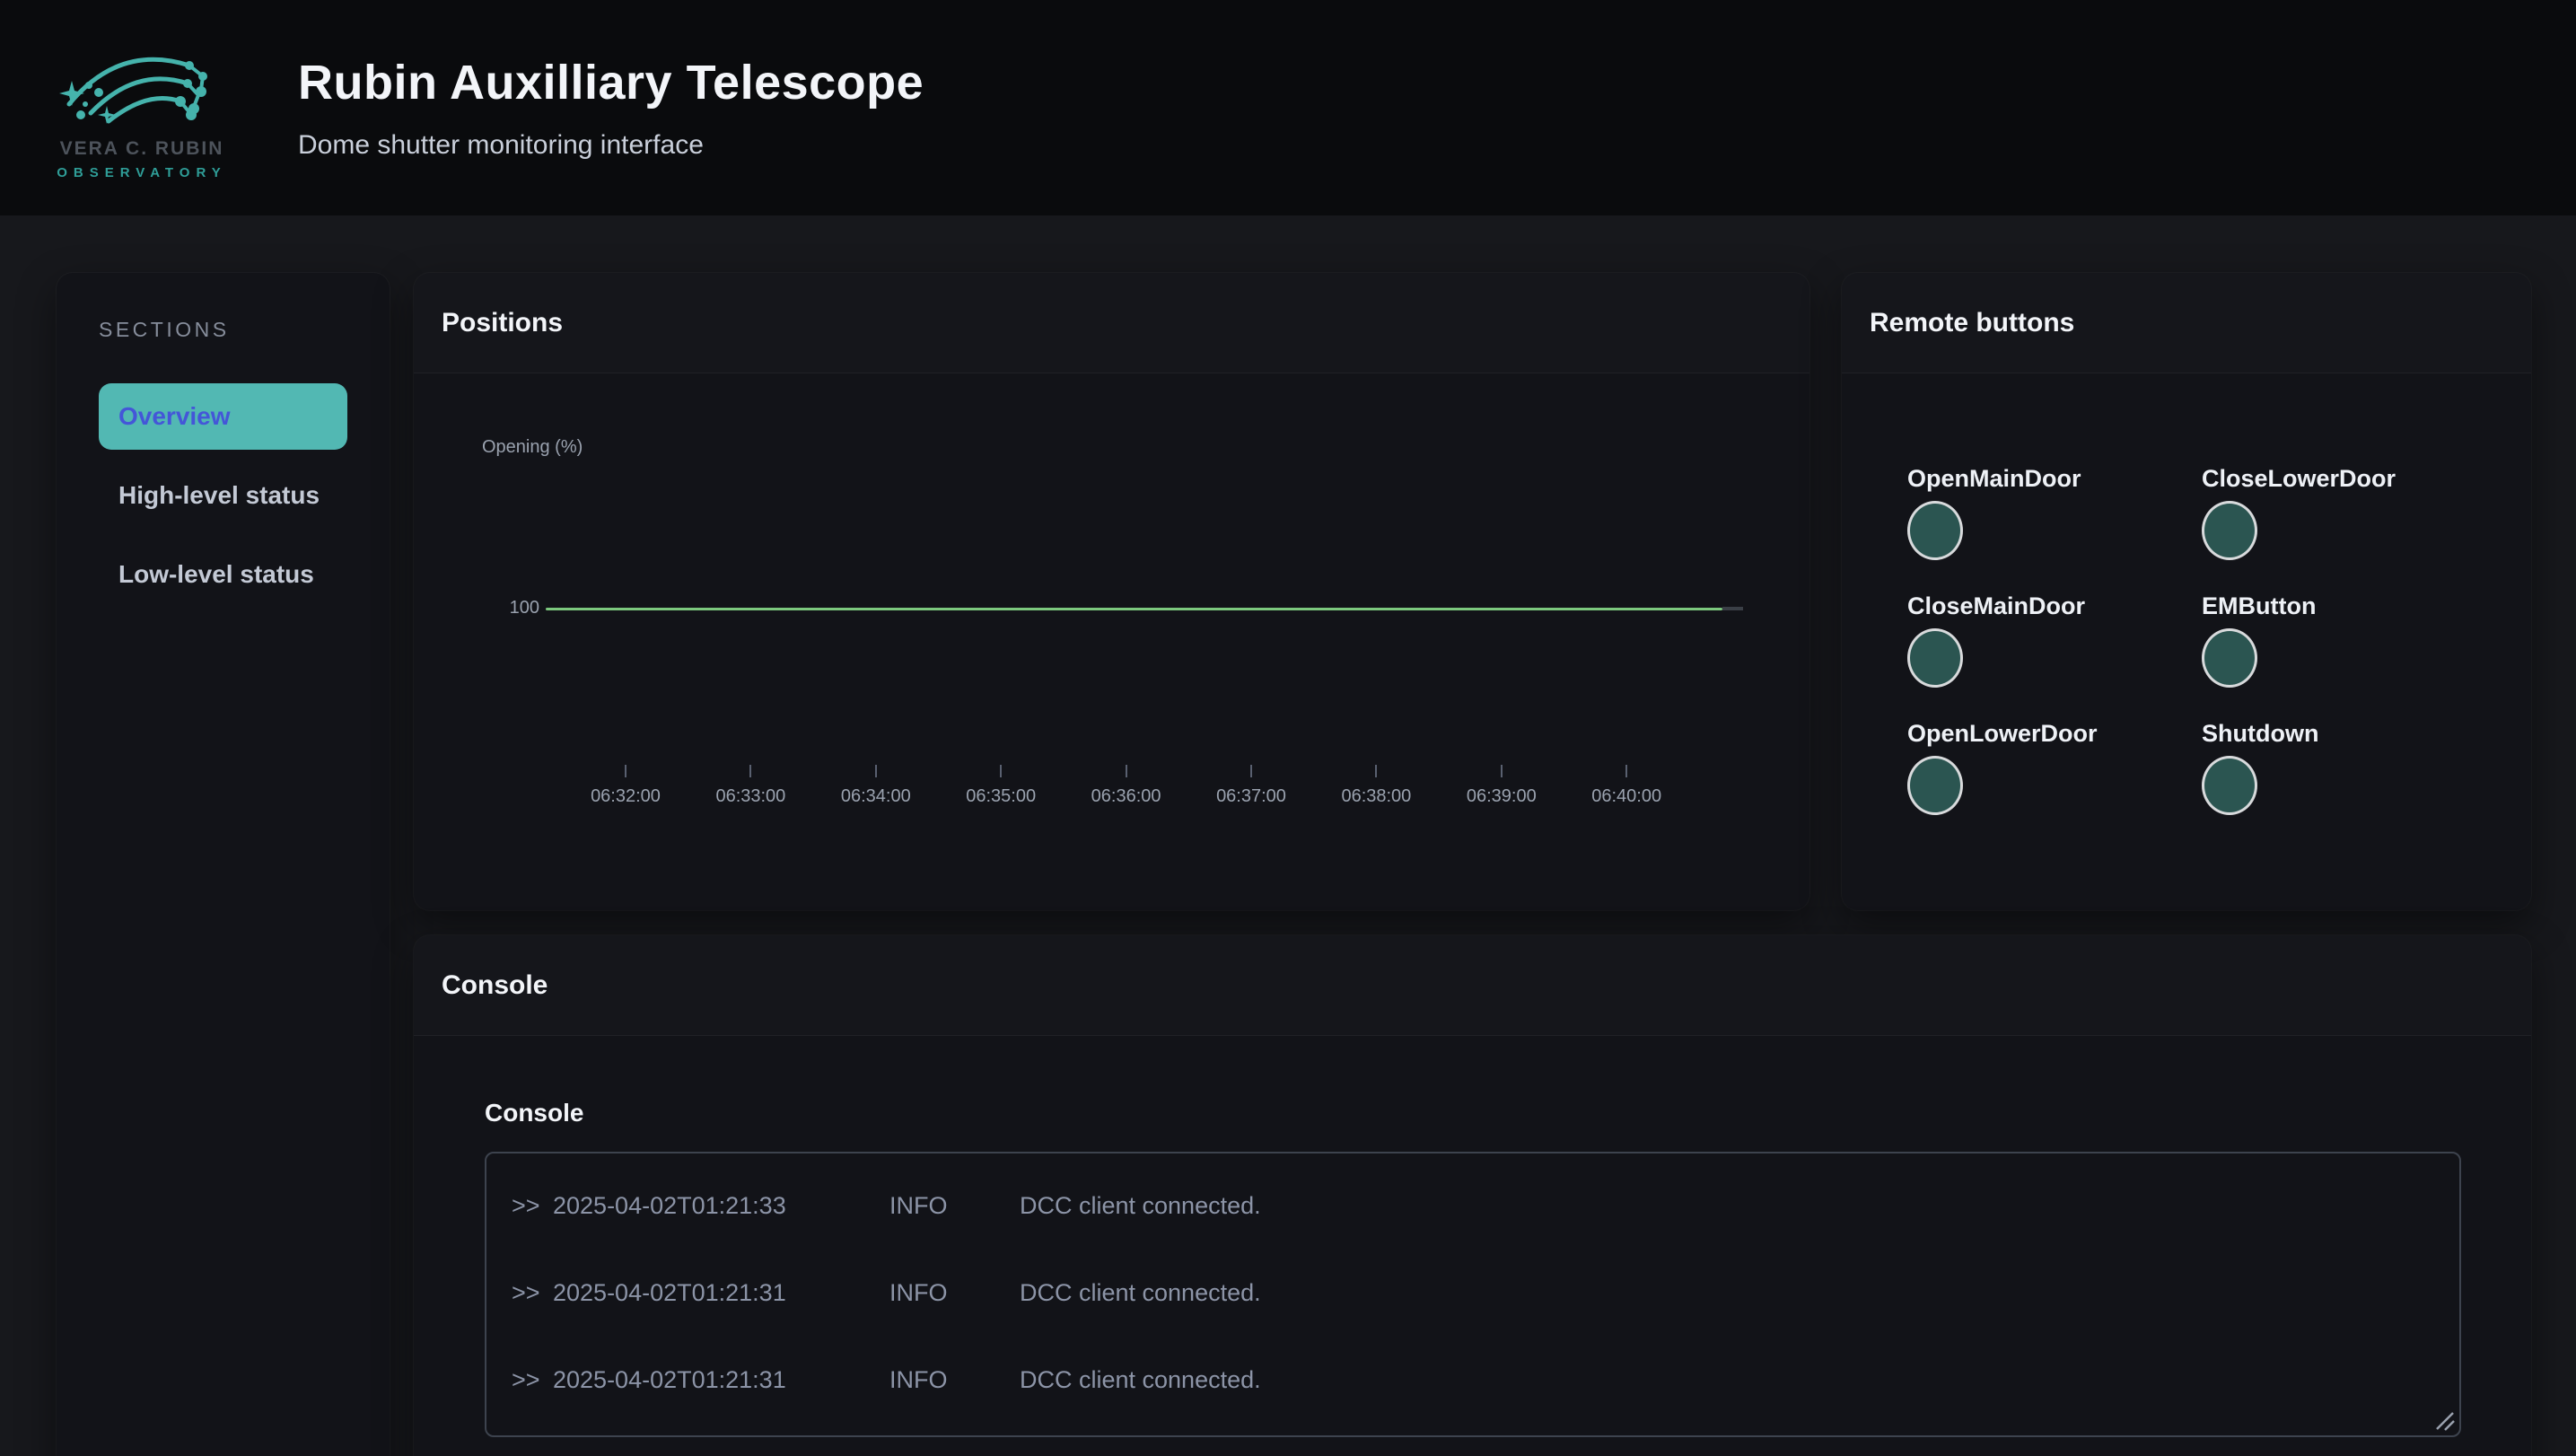 This screenshot has width=2576, height=1456. I want to click on observatory-logo-icon, so click(133, 90).